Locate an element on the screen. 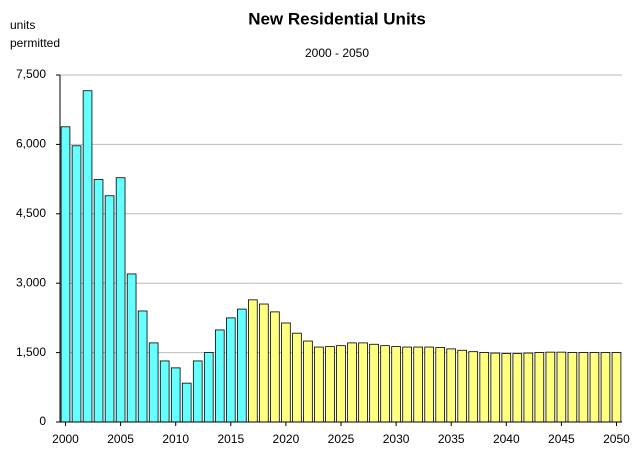 The height and width of the screenshot is (453, 644). x-tick-label: 2035 is located at coordinates (451, 439).